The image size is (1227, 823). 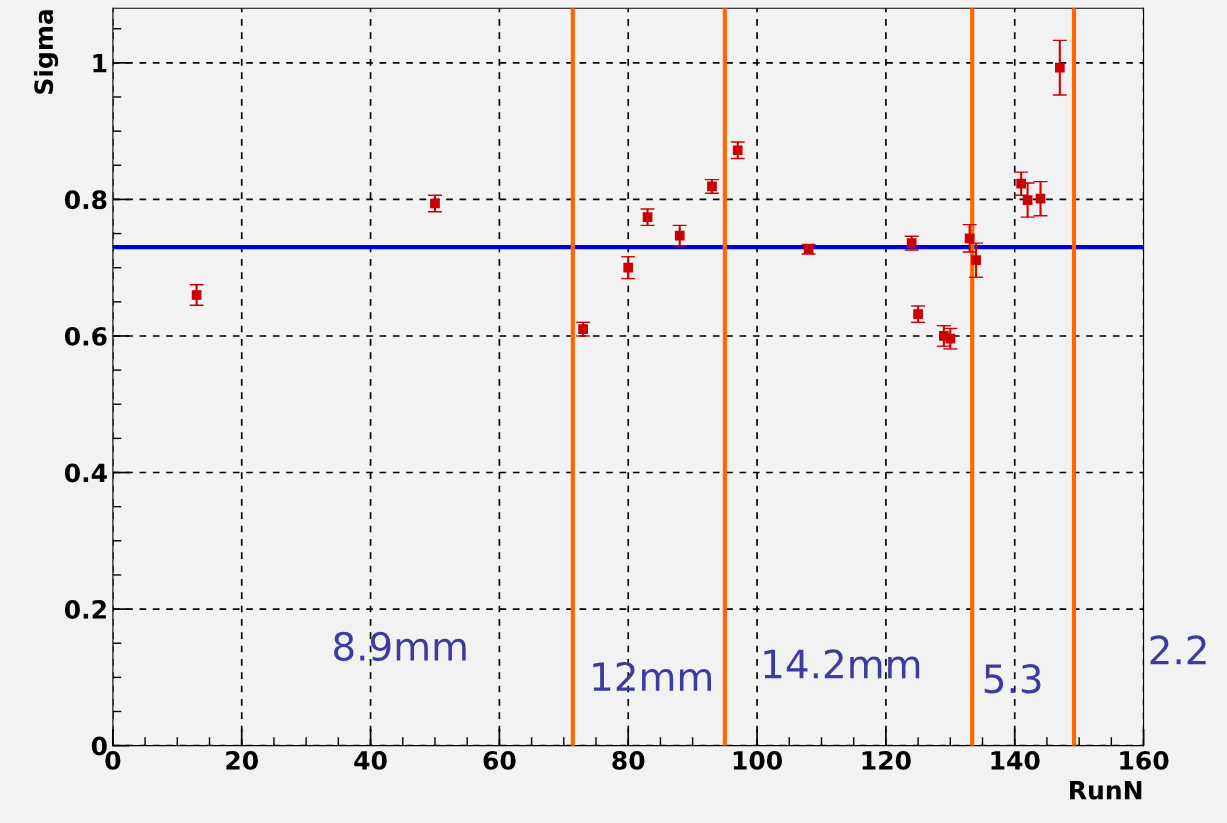 What do you see at coordinates (113, 760) in the screenshot?
I see `x-tick-label: 0` at bounding box center [113, 760].